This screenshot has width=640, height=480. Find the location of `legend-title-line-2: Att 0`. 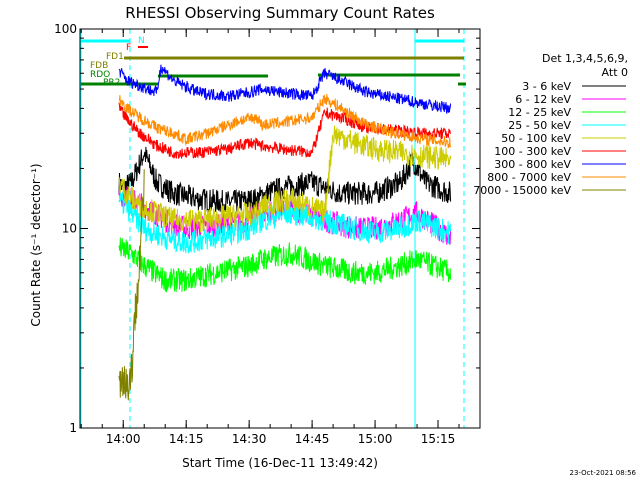

legend-title-line-2: Att 0 is located at coordinates (615, 72).